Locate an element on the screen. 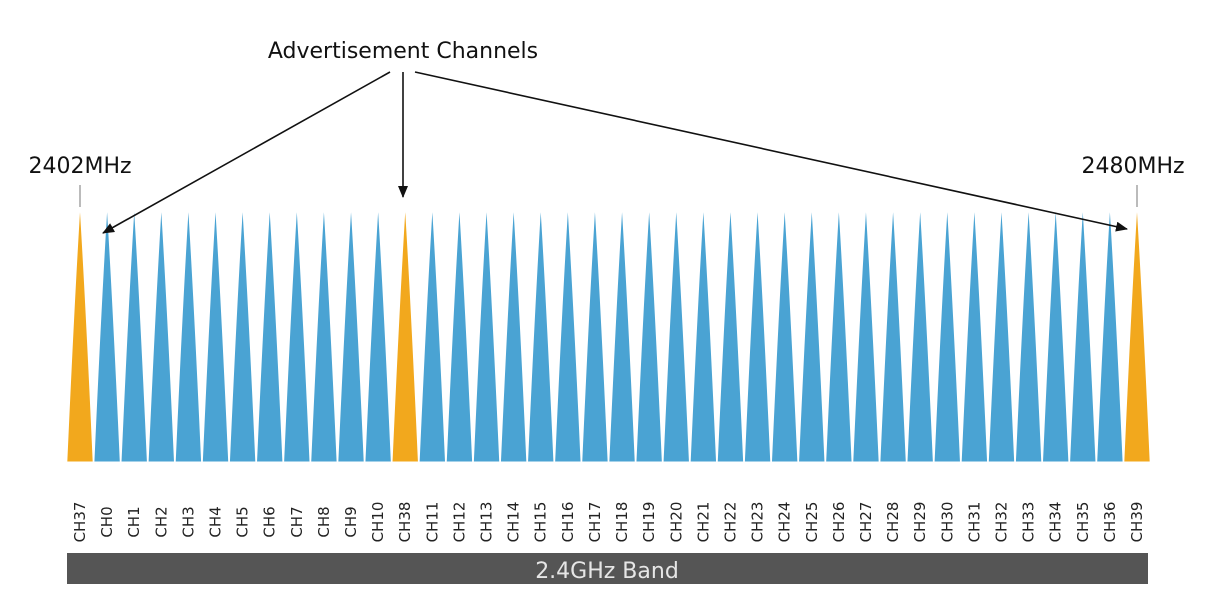  channel-label: CH24 is located at coordinates (785, 522).